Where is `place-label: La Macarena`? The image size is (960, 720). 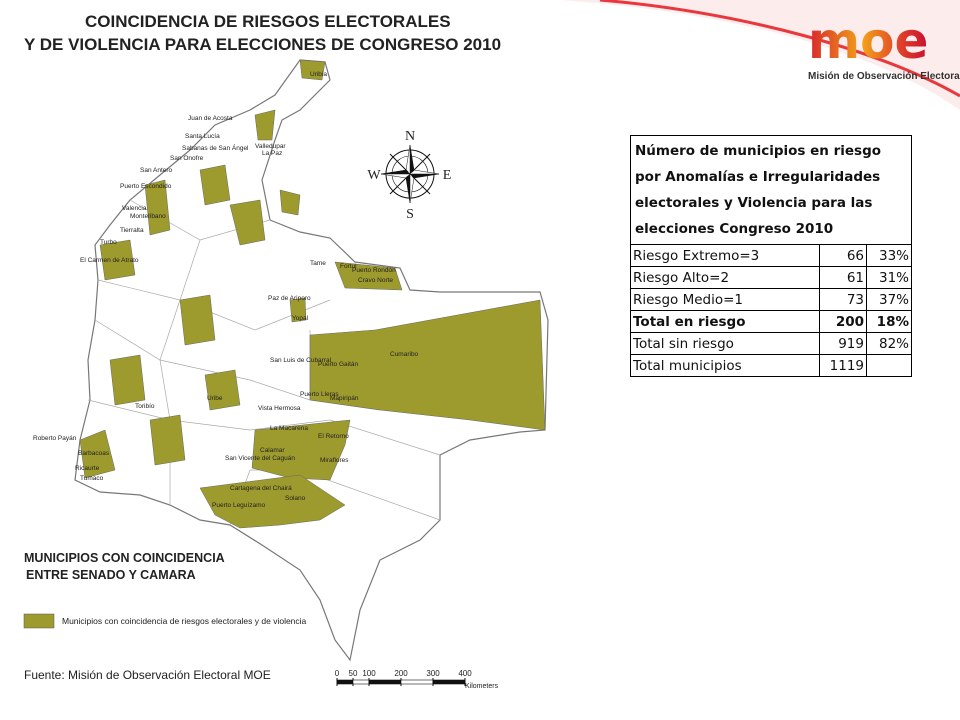 place-label: La Macarena is located at coordinates (289, 428).